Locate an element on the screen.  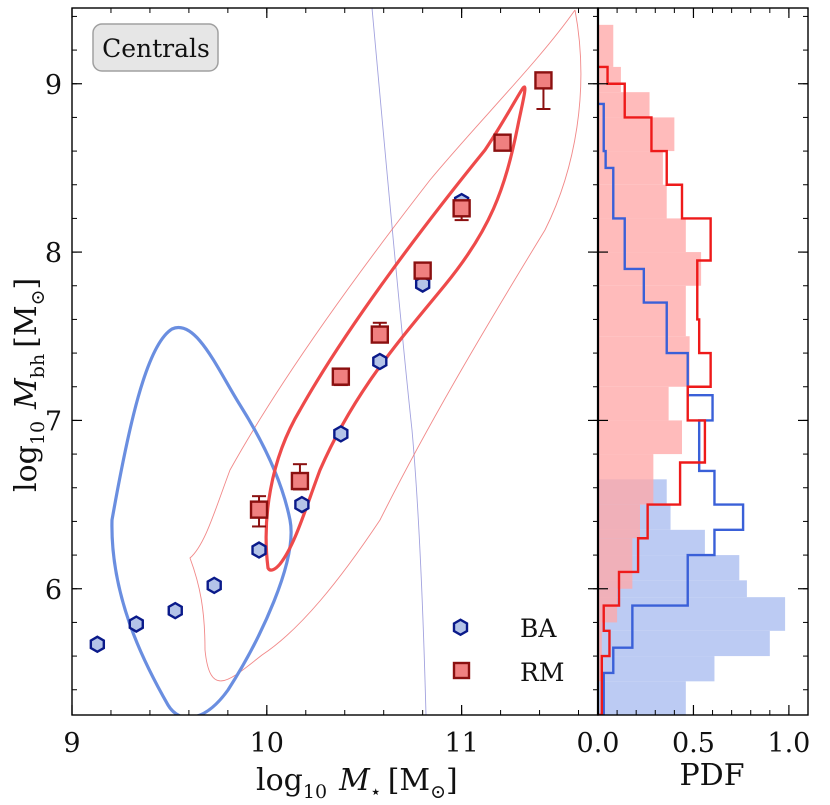
contour-ba-inner is located at coordinates (201, 520).